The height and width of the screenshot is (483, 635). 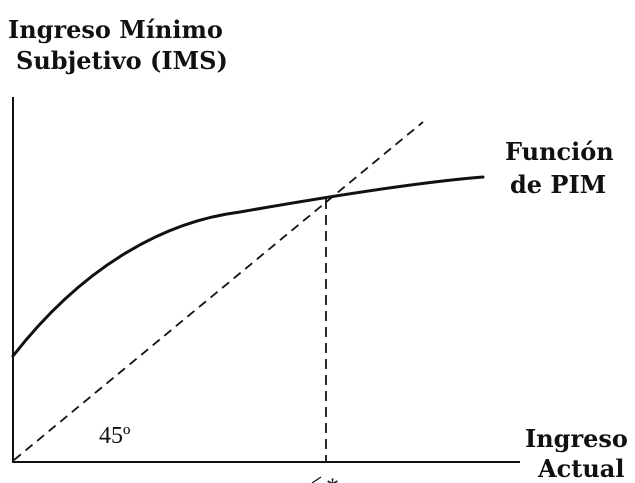 I want to click on angle-label: 45º, so click(x=115, y=436).